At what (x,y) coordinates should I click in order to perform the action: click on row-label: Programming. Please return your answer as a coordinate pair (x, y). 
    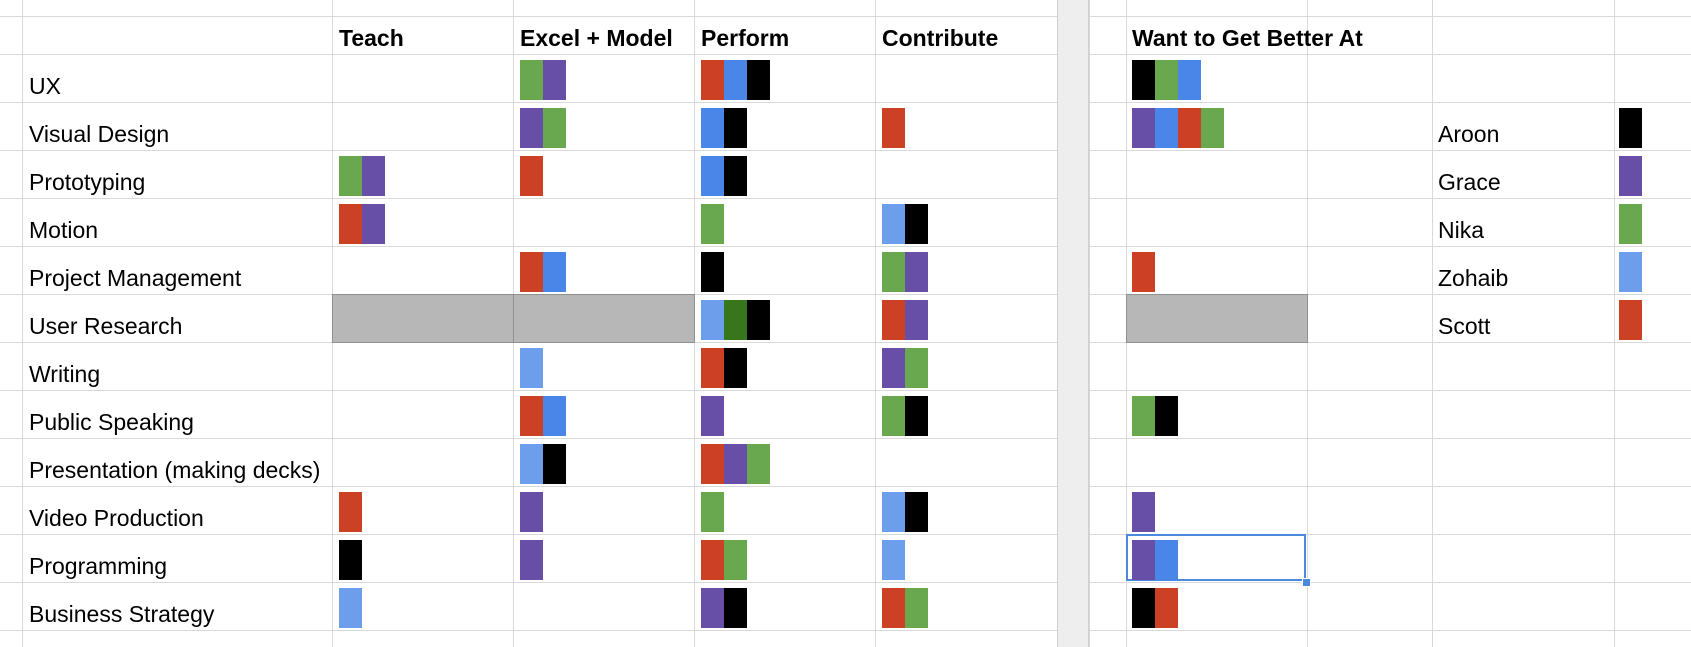
    Looking at the image, I should click on (98, 566).